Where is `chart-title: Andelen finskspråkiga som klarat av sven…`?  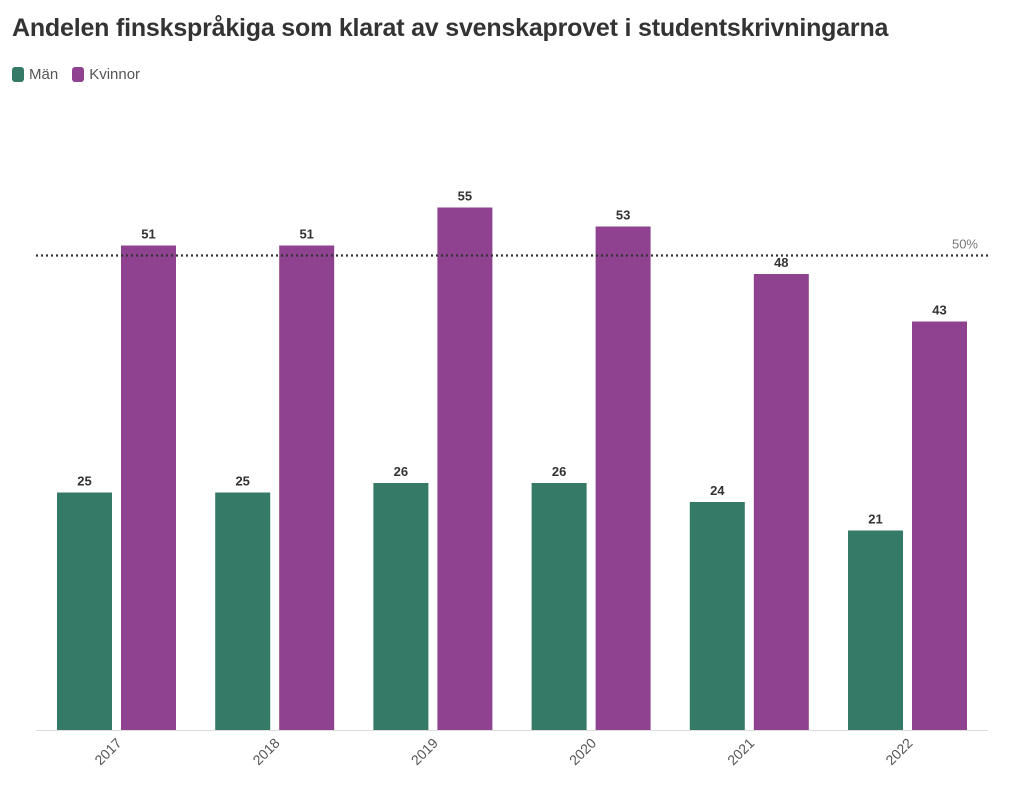 chart-title: Andelen finskspråkiga som klarat av sven… is located at coordinates (450, 28).